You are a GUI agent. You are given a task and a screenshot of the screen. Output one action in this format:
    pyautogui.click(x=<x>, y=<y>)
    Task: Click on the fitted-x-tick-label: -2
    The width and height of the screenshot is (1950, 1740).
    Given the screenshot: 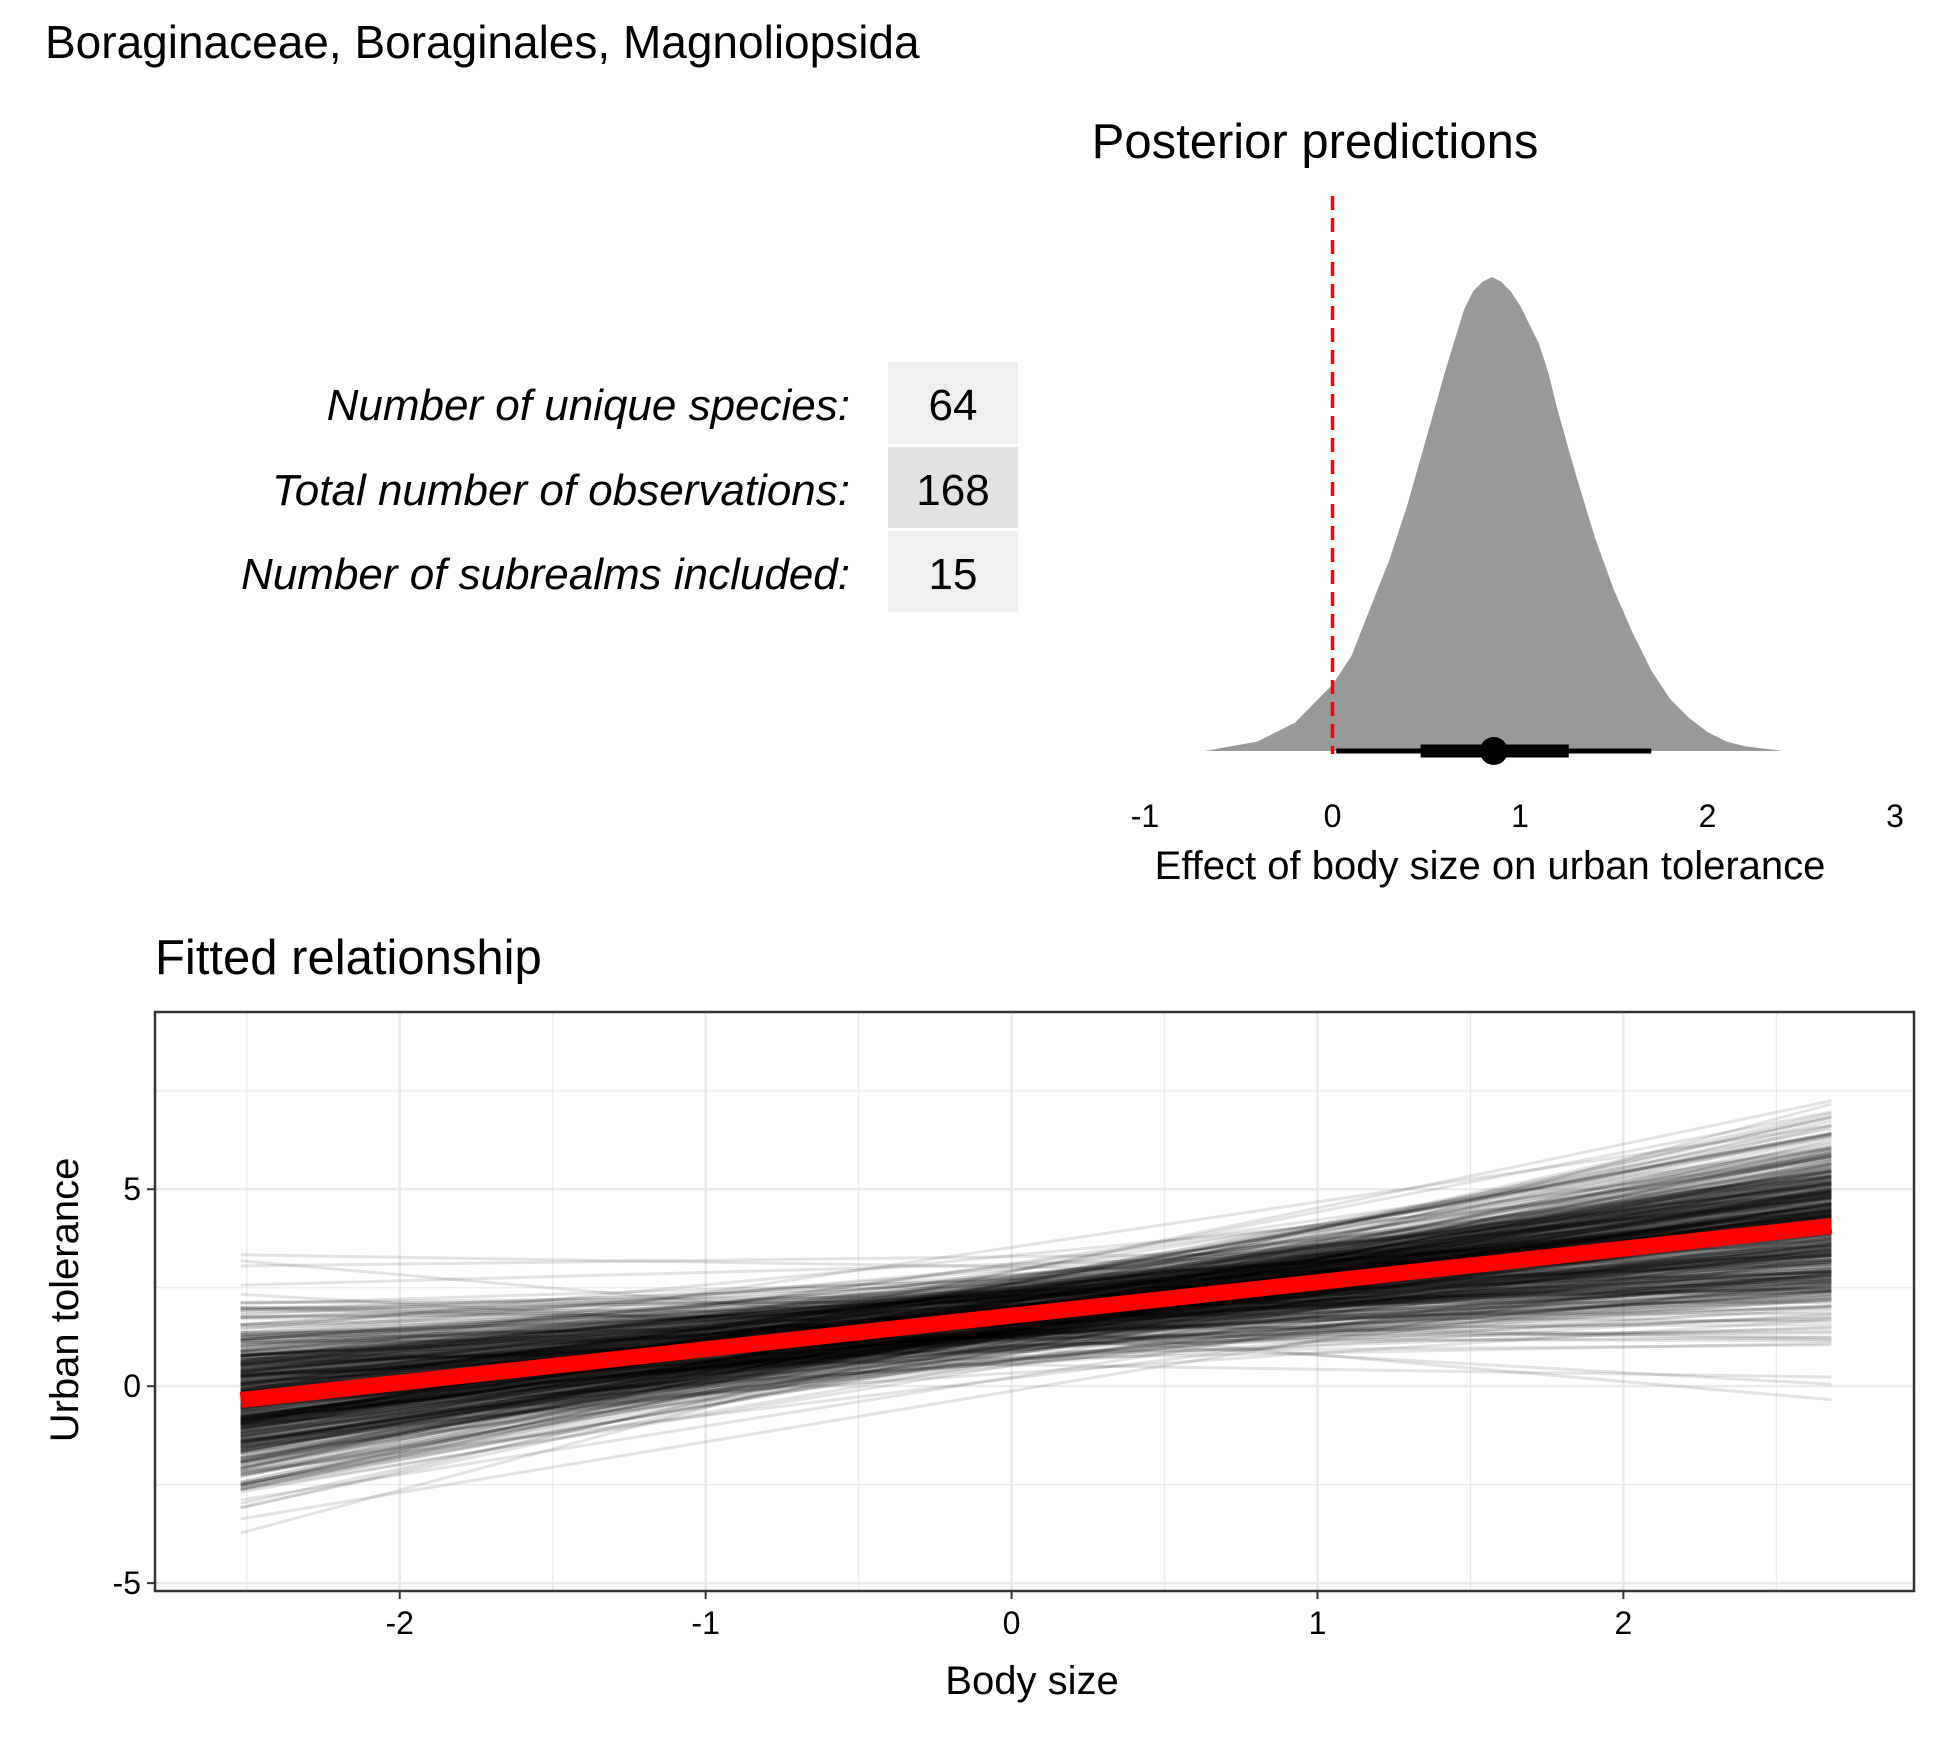 What is the action you would take?
    pyautogui.click(x=400, y=1623)
    